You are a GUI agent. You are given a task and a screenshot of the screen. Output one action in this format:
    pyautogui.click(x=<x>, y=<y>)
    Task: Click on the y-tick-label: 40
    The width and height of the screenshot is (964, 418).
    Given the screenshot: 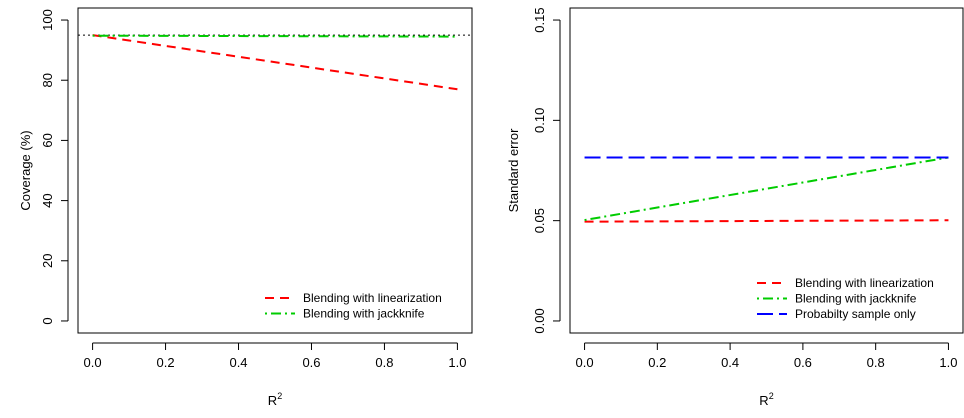 What is the action you would take?
    pyautogui.click(x=47, y=200)
    